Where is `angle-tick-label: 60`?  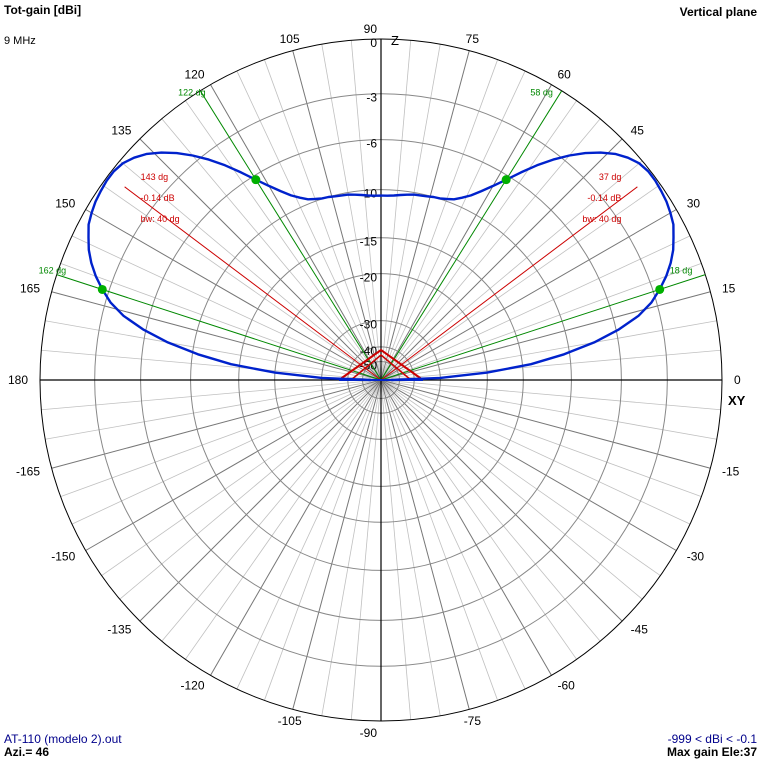 angle-tick-label: 60 is located at coordinates (565, 74).